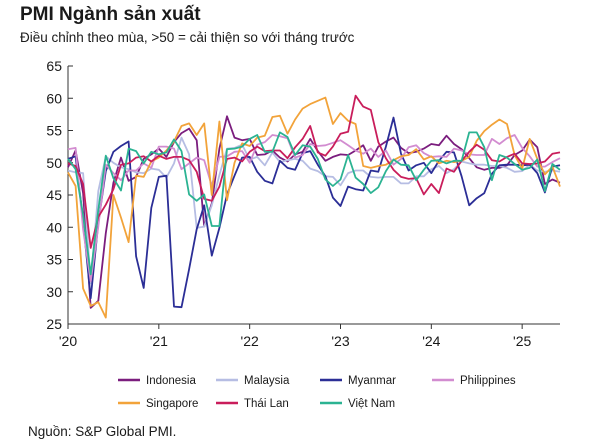 The image size is (600, 443). Describe the element at coordinates (102, 431) in the screenshot. I see `source-note: Nguồn: S&P Global PMI.` at that location.